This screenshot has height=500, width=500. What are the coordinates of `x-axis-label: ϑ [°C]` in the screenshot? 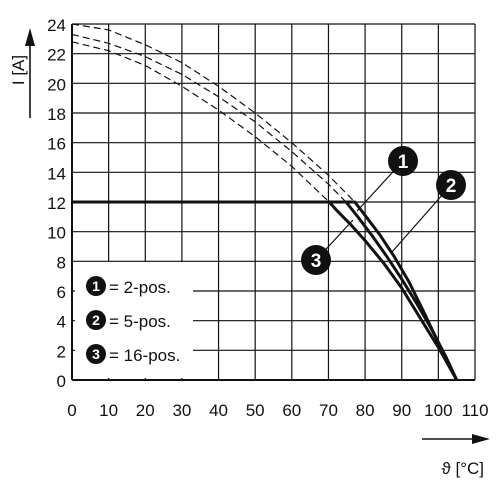 It's located at (462, 468).